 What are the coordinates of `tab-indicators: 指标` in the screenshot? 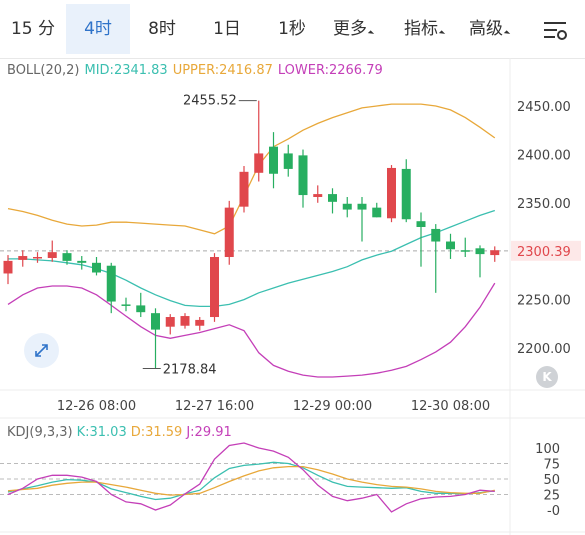 It's located at (424, 29).